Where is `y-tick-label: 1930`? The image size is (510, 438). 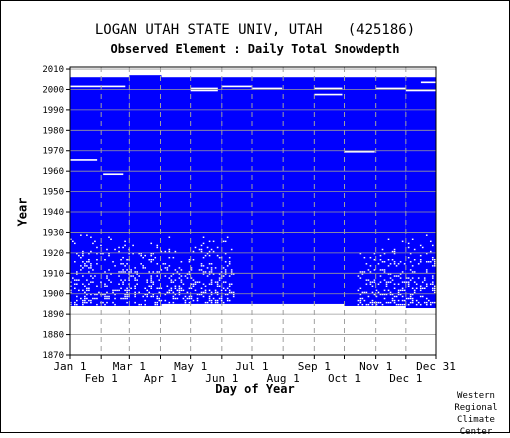 y-tick-label: 1930 is located at coordinates (53, 233).